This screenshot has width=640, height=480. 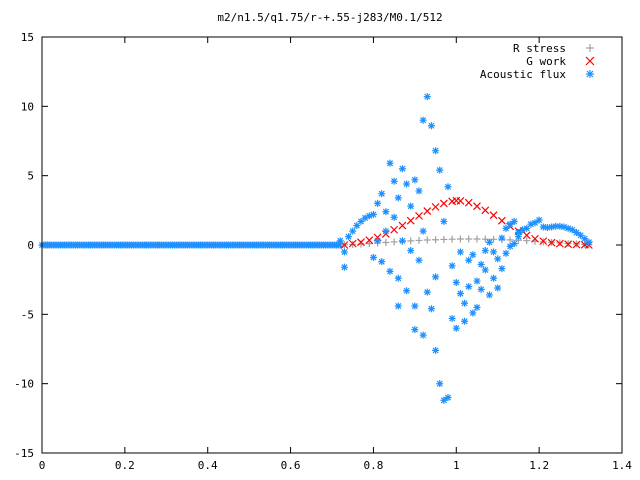 I want to click on x-tick-label: 0.4, so click(x=208, y=465).